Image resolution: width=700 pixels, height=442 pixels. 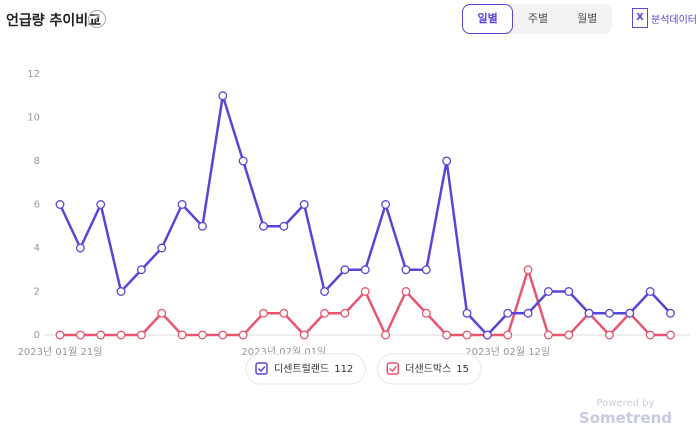 I want to click on y-tick-label: 10, so click(x=33, y=118).